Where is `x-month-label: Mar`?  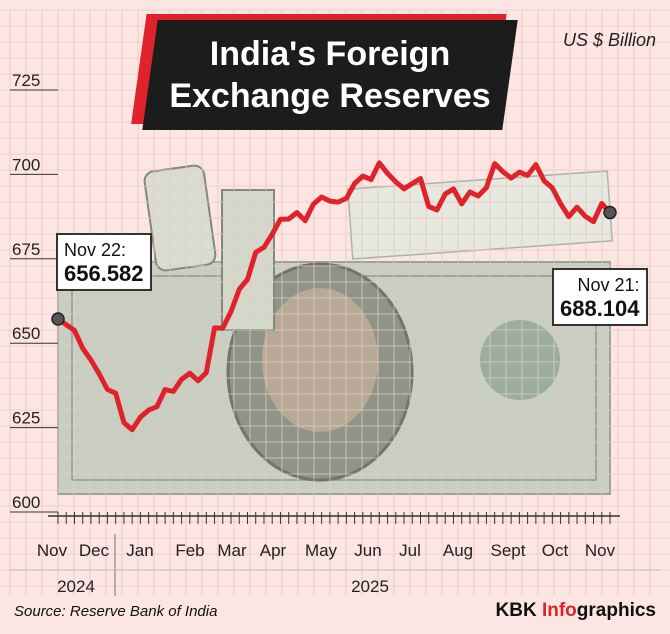
x-month-label: Mar is located at coordinates (232, 550).